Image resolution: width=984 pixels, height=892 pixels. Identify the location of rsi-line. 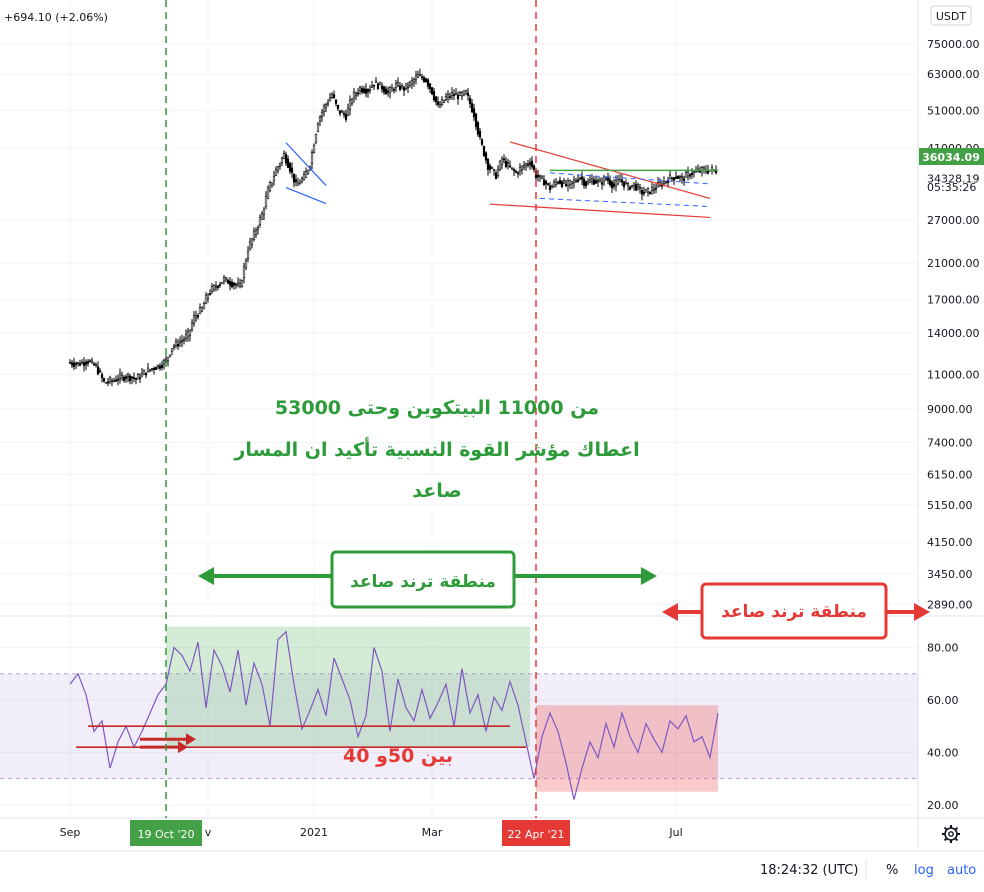
(394, 715).